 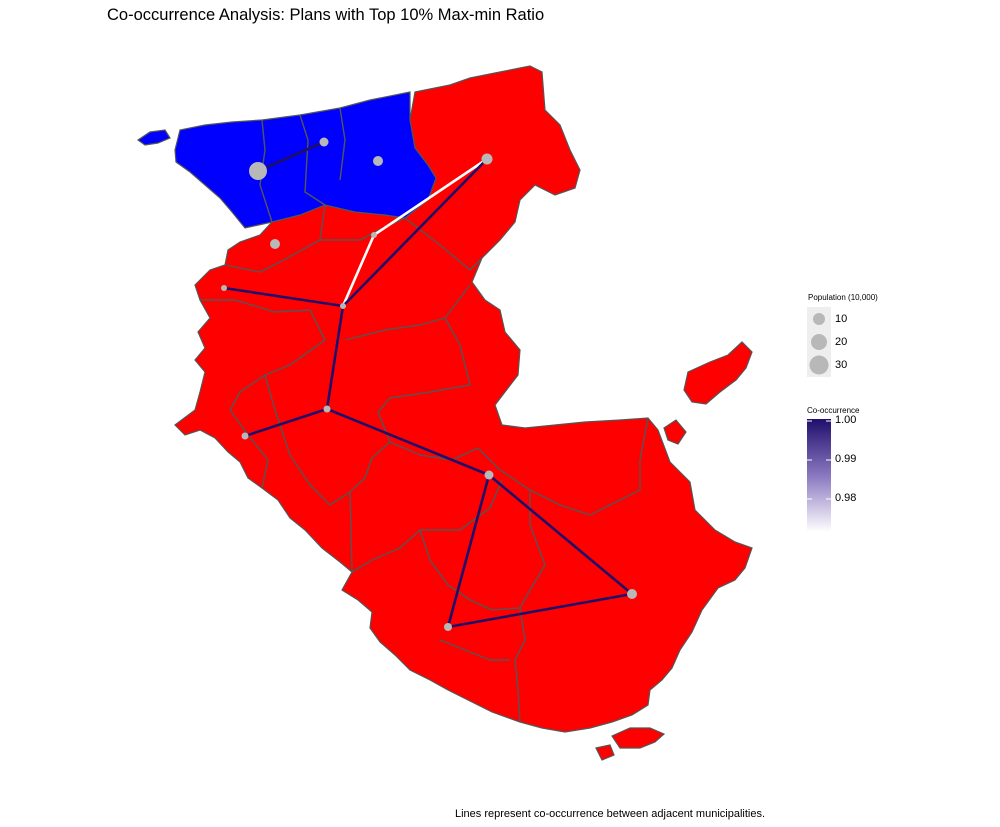 I want to click on population-legend-title: Population (10,000), so click(x=843, y=297).